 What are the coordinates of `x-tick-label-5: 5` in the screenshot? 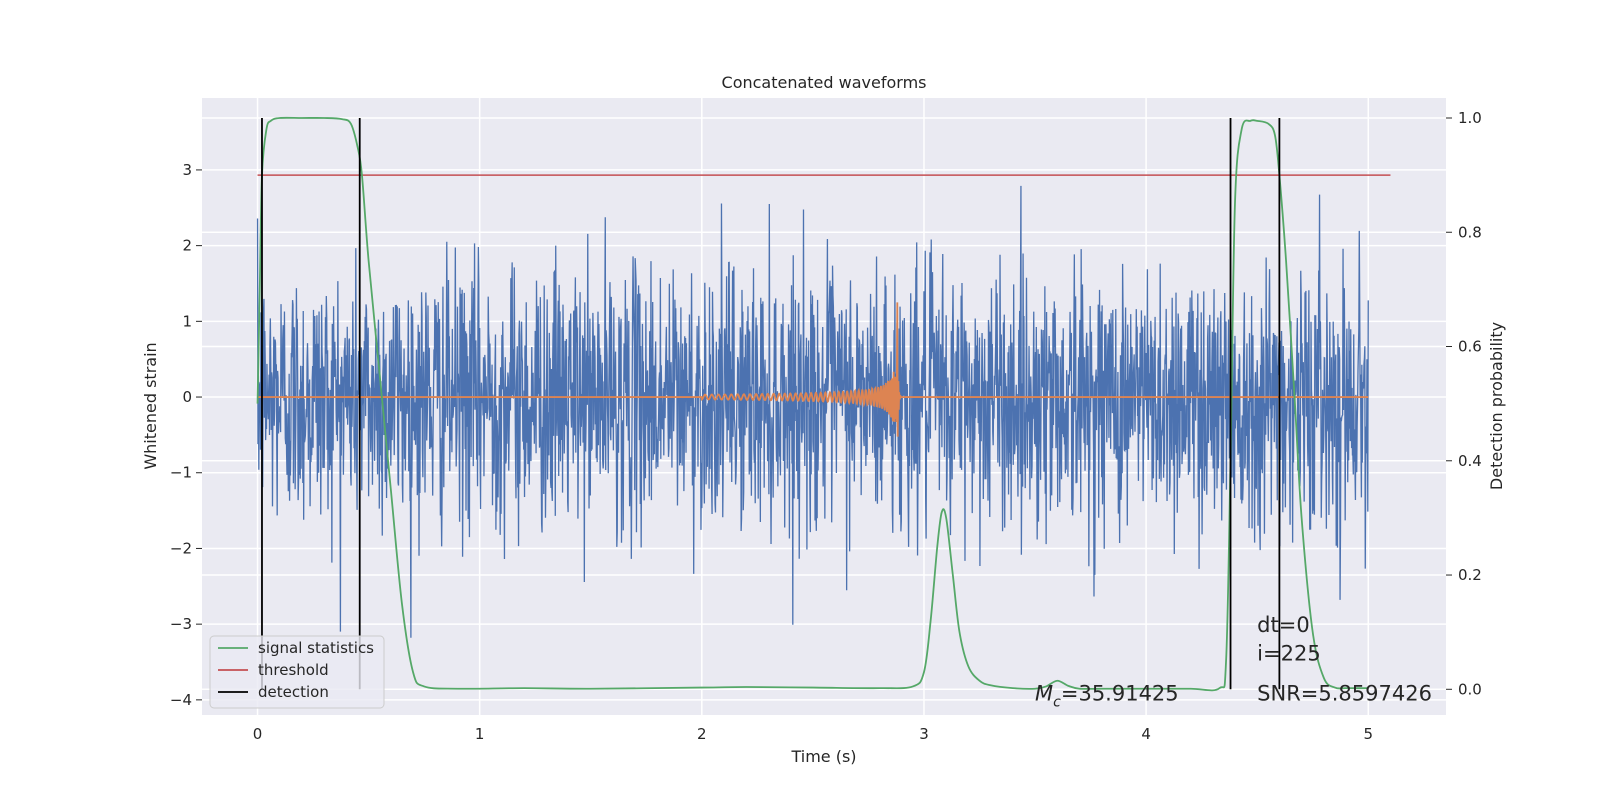 It's located at (1368, 734).